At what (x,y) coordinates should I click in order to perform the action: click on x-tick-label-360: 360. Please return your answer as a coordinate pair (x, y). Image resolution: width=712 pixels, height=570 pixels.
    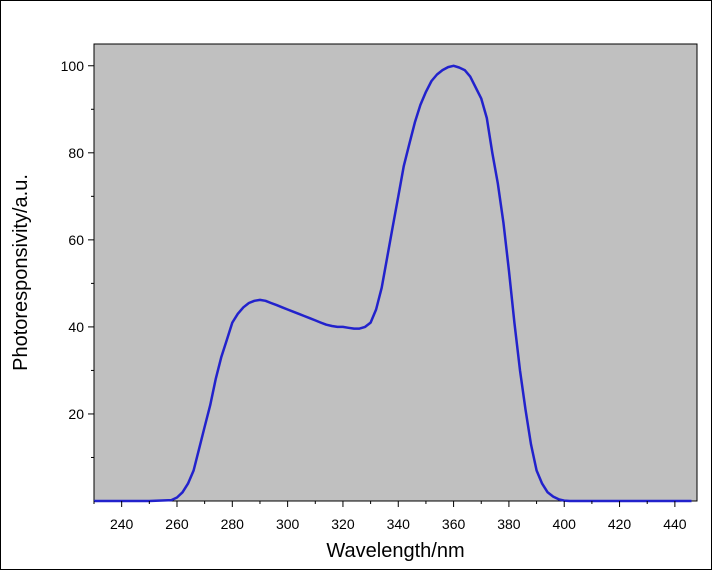
    Looking at the image, I should click on (454, 524).